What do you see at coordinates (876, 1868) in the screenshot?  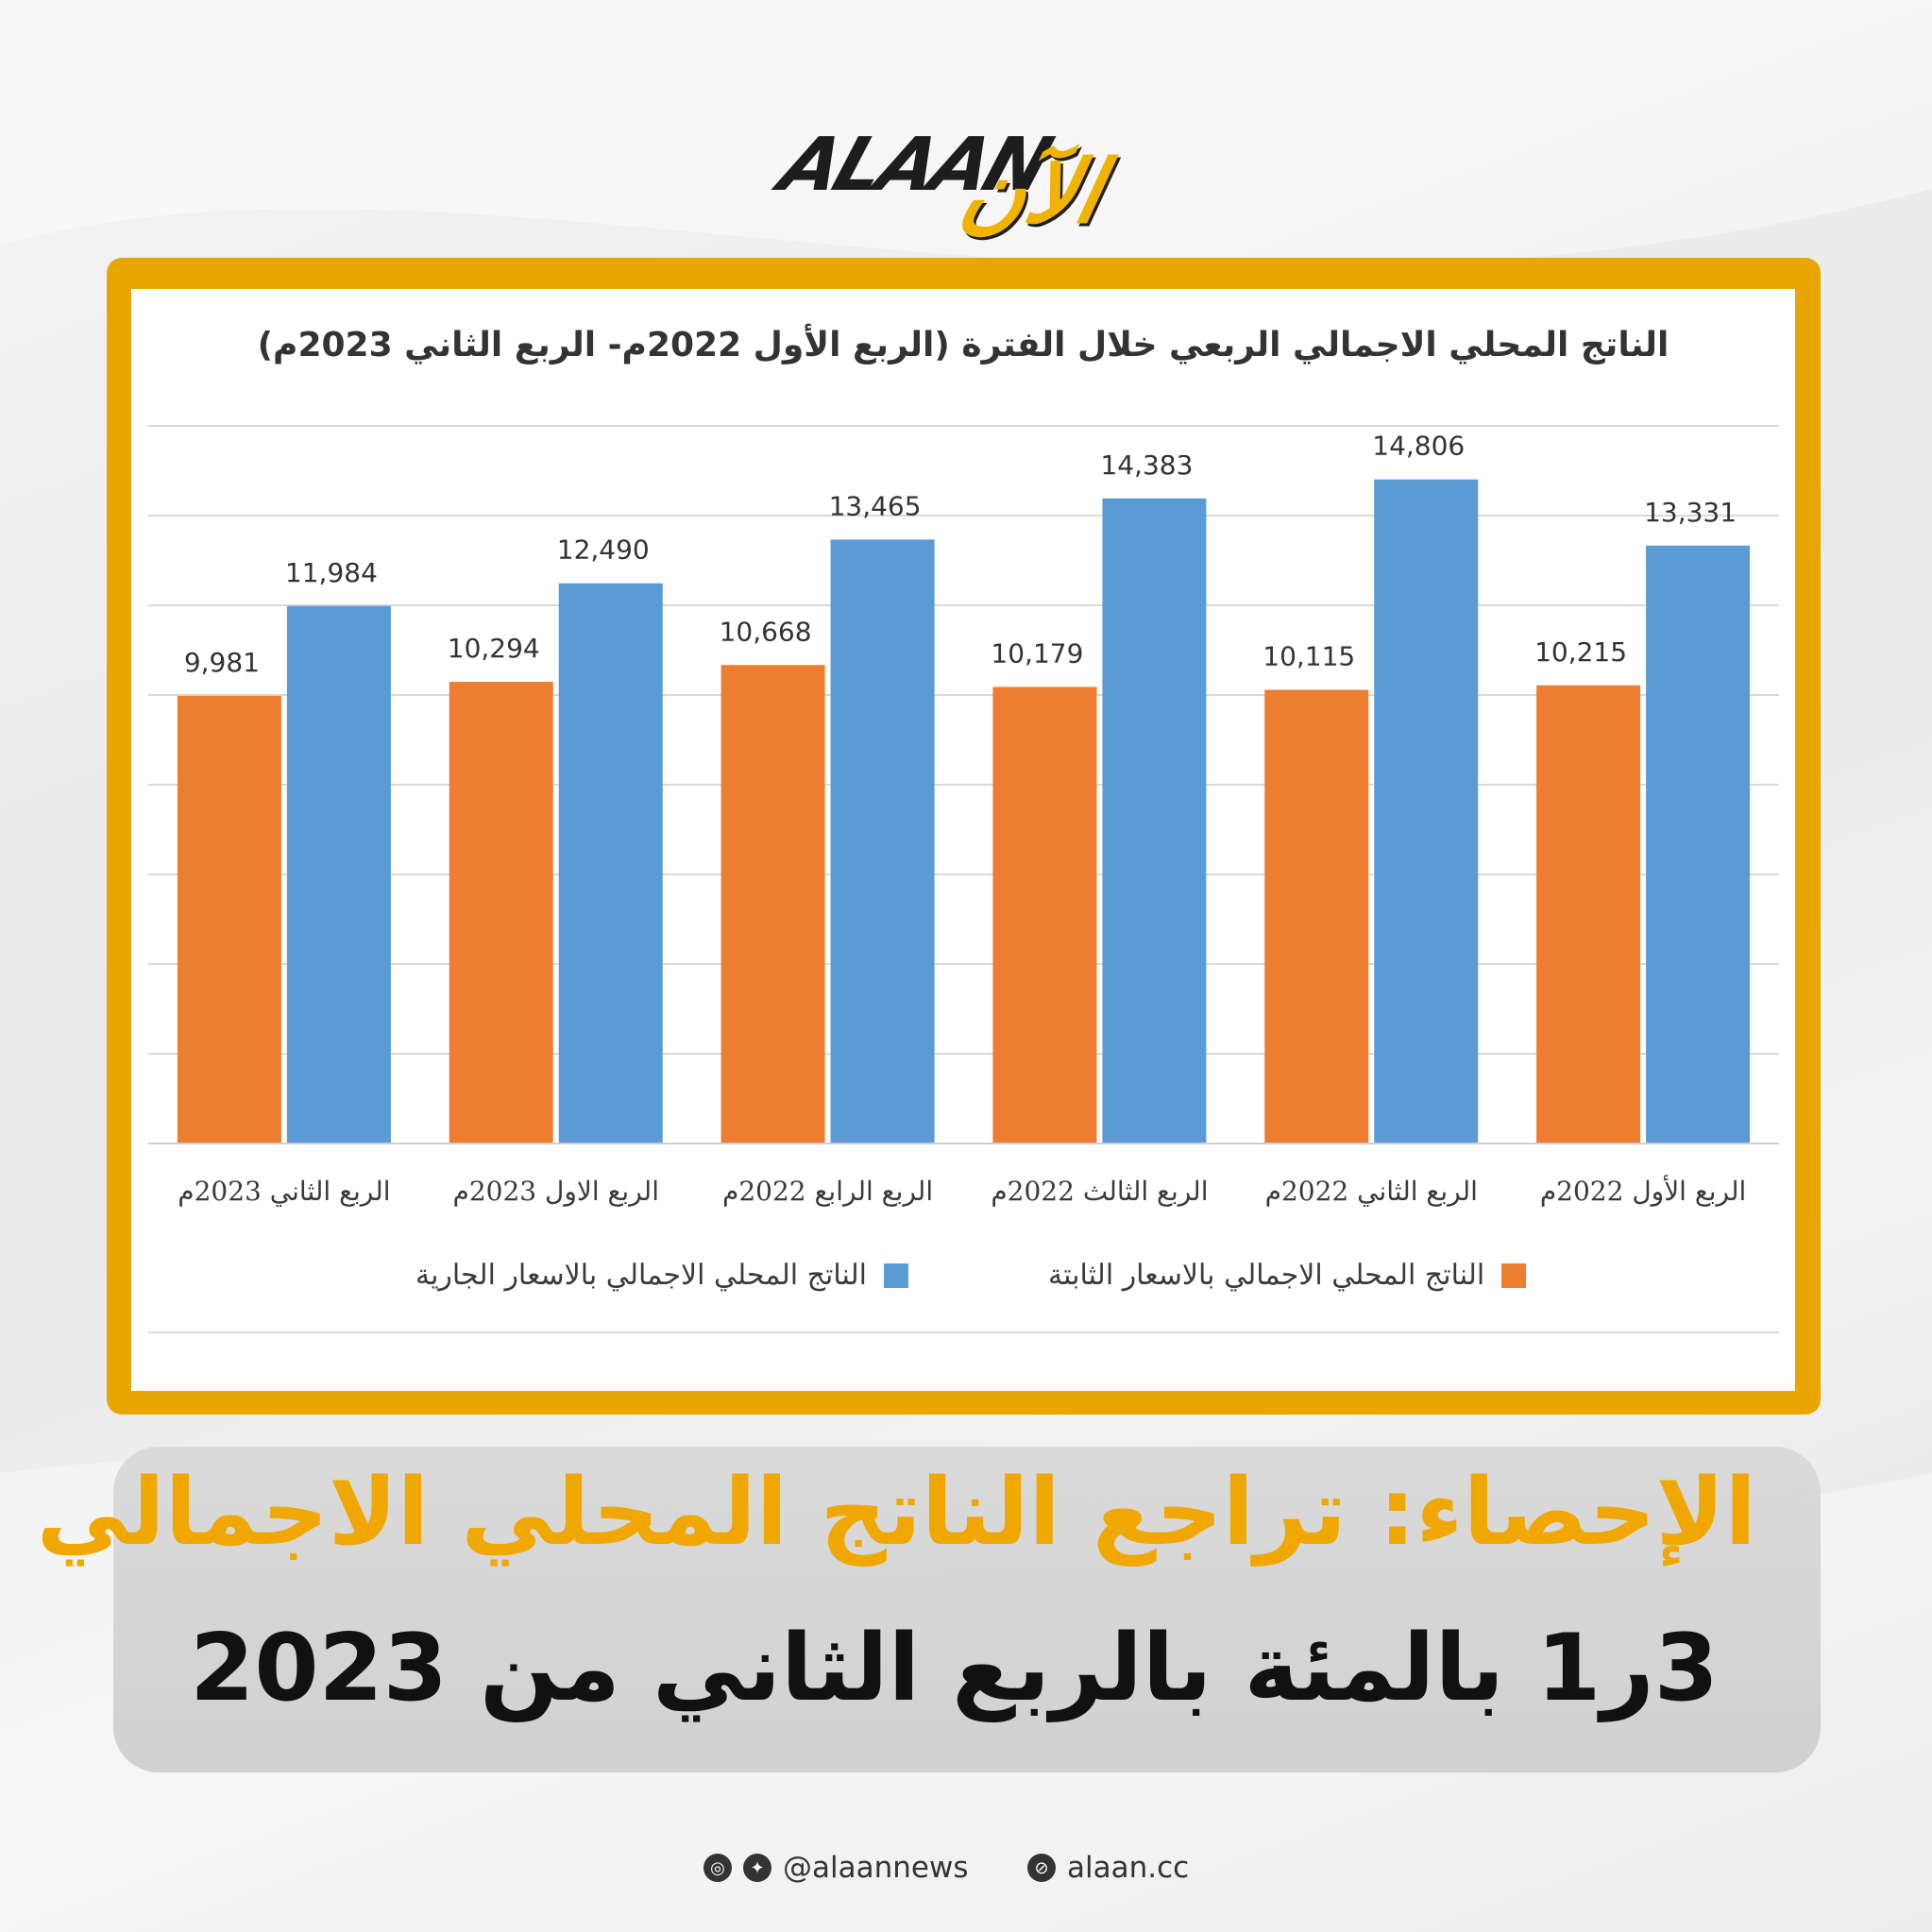 I see `handle-text: @alaannews` at bounding box center [876, 1868].